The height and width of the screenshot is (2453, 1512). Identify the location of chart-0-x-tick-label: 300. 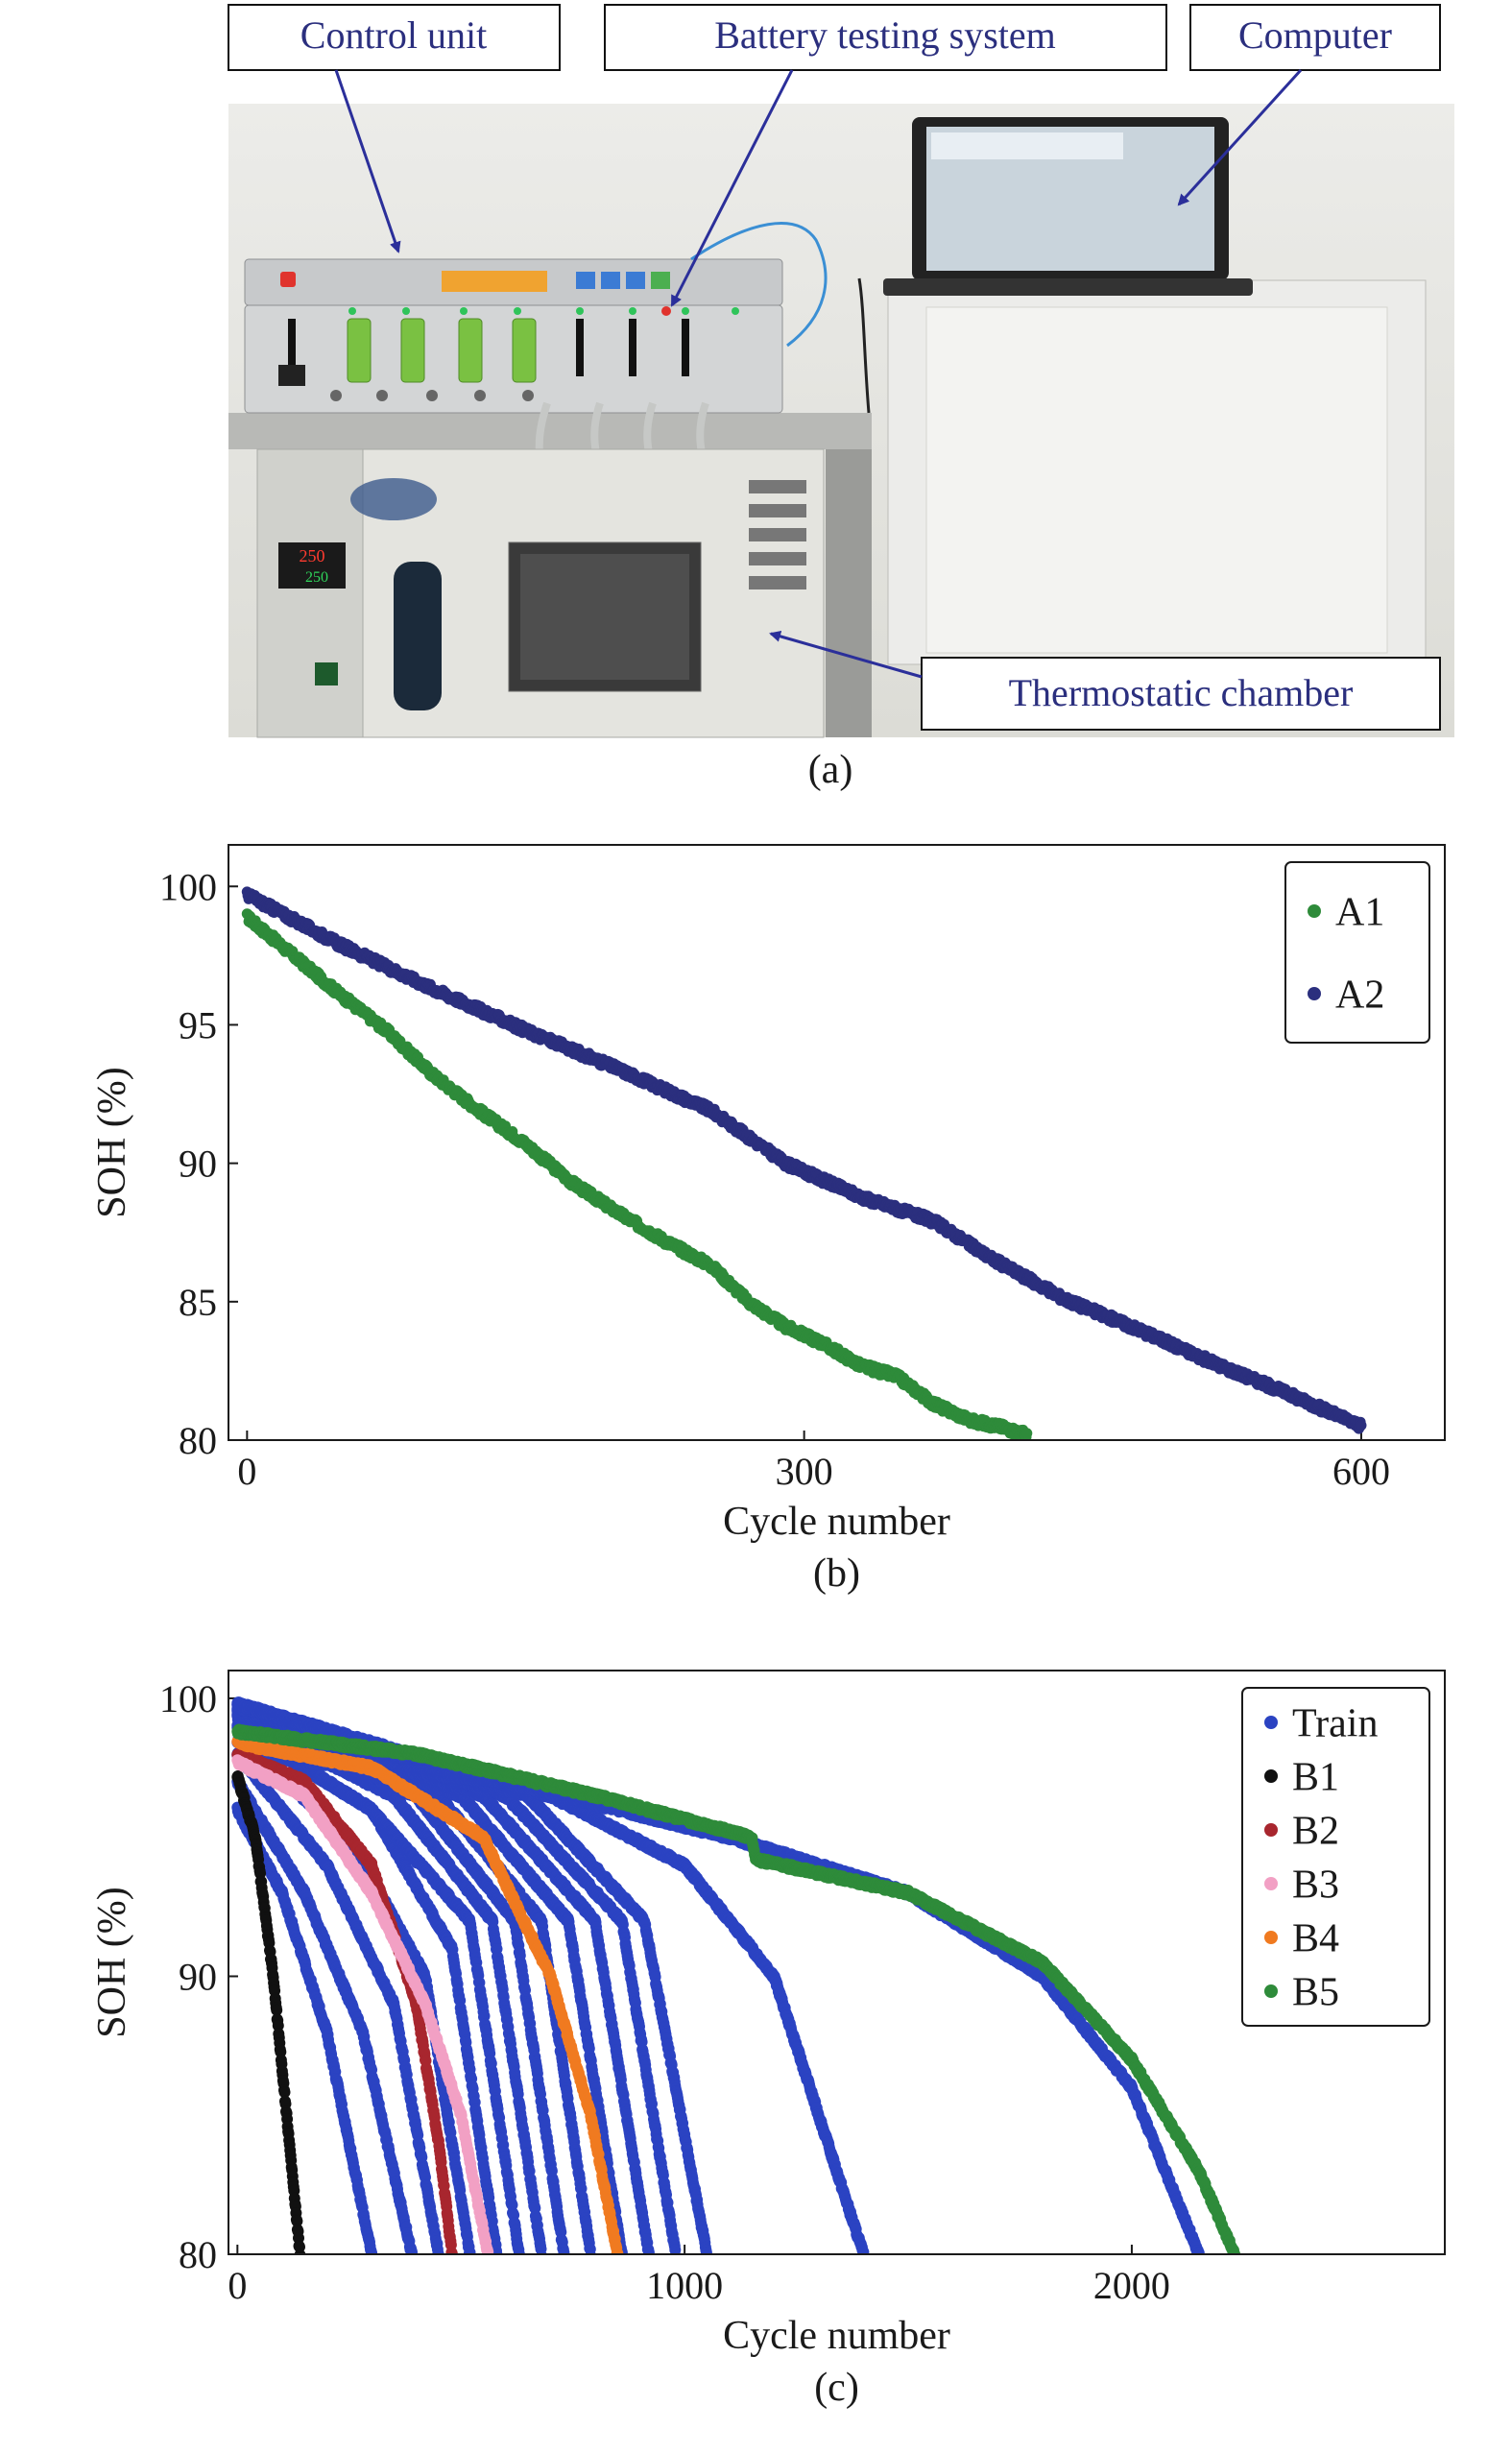
(804, 1471).